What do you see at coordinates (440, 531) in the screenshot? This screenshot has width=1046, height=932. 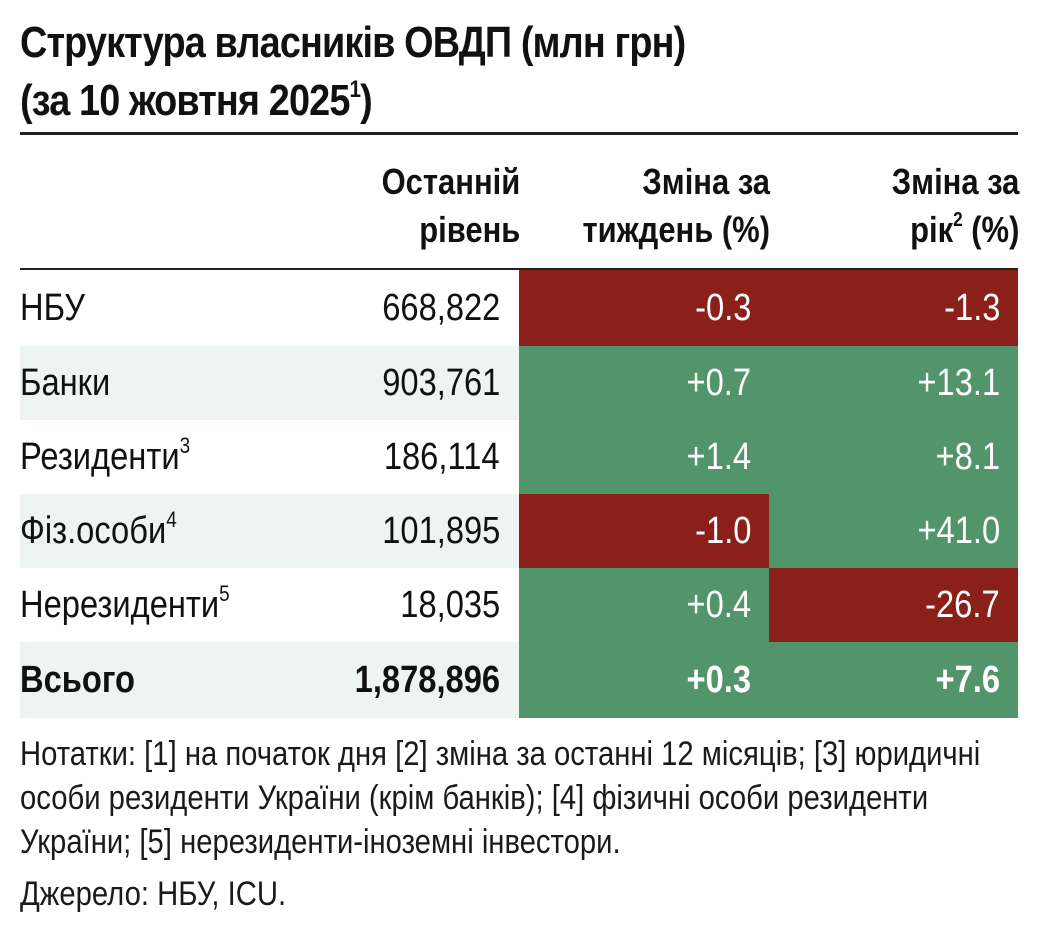 I see `row-level-value: 101,895` at bounding box center [440, 531].